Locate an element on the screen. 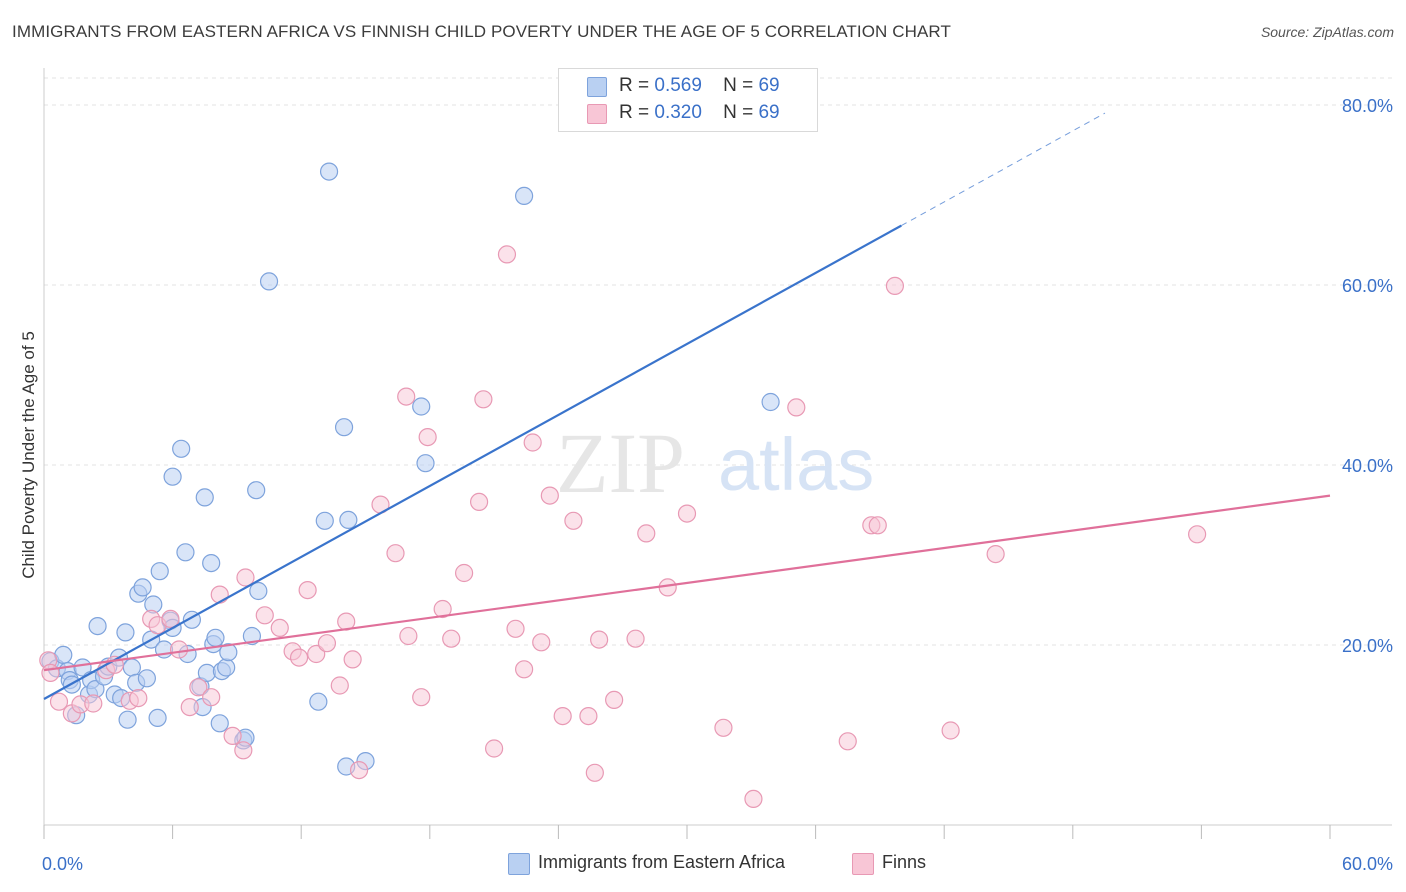  legend-n-value-pink: 69 is located at coordinates (769, 112).